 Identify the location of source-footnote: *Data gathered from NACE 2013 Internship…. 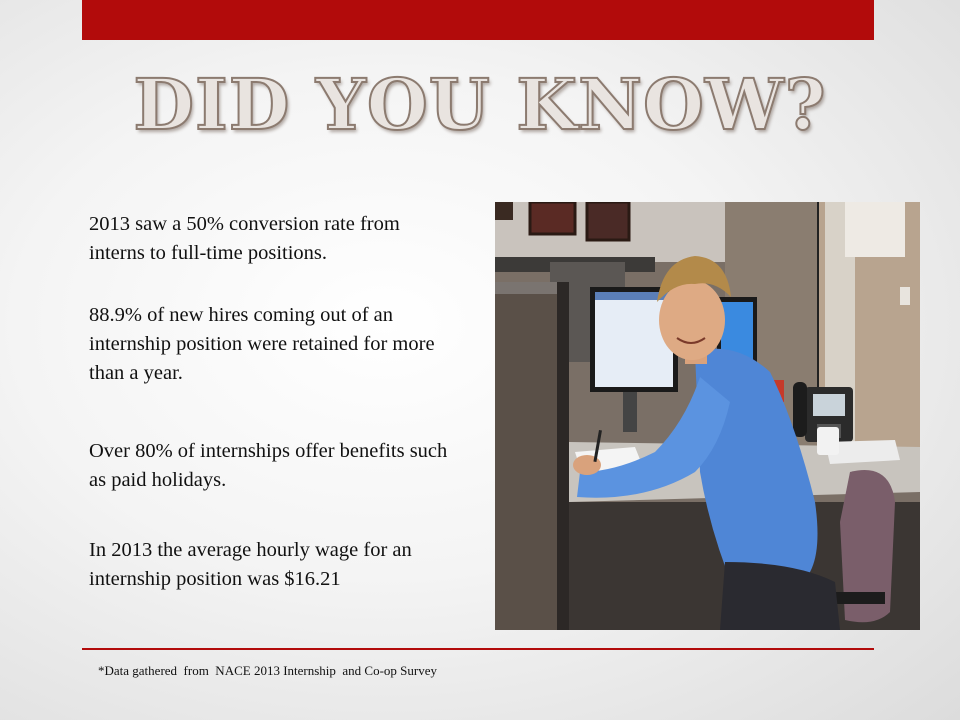
(268, 670).